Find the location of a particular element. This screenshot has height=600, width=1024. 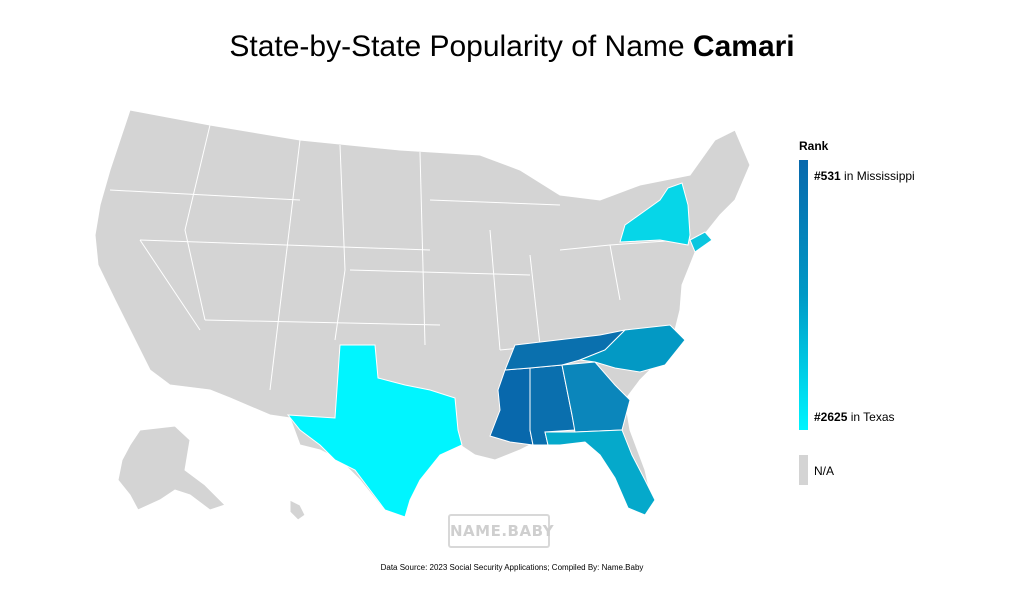

legend-na-swatch is located at coordinates (803, 470).